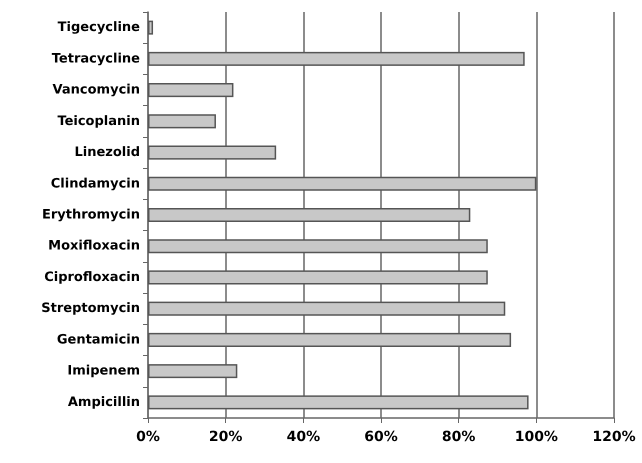 The image size is (642, 463). Describe the element at coordinates (148, 437) in the screenshot. I see `x-tick-label: 0%` at that location.